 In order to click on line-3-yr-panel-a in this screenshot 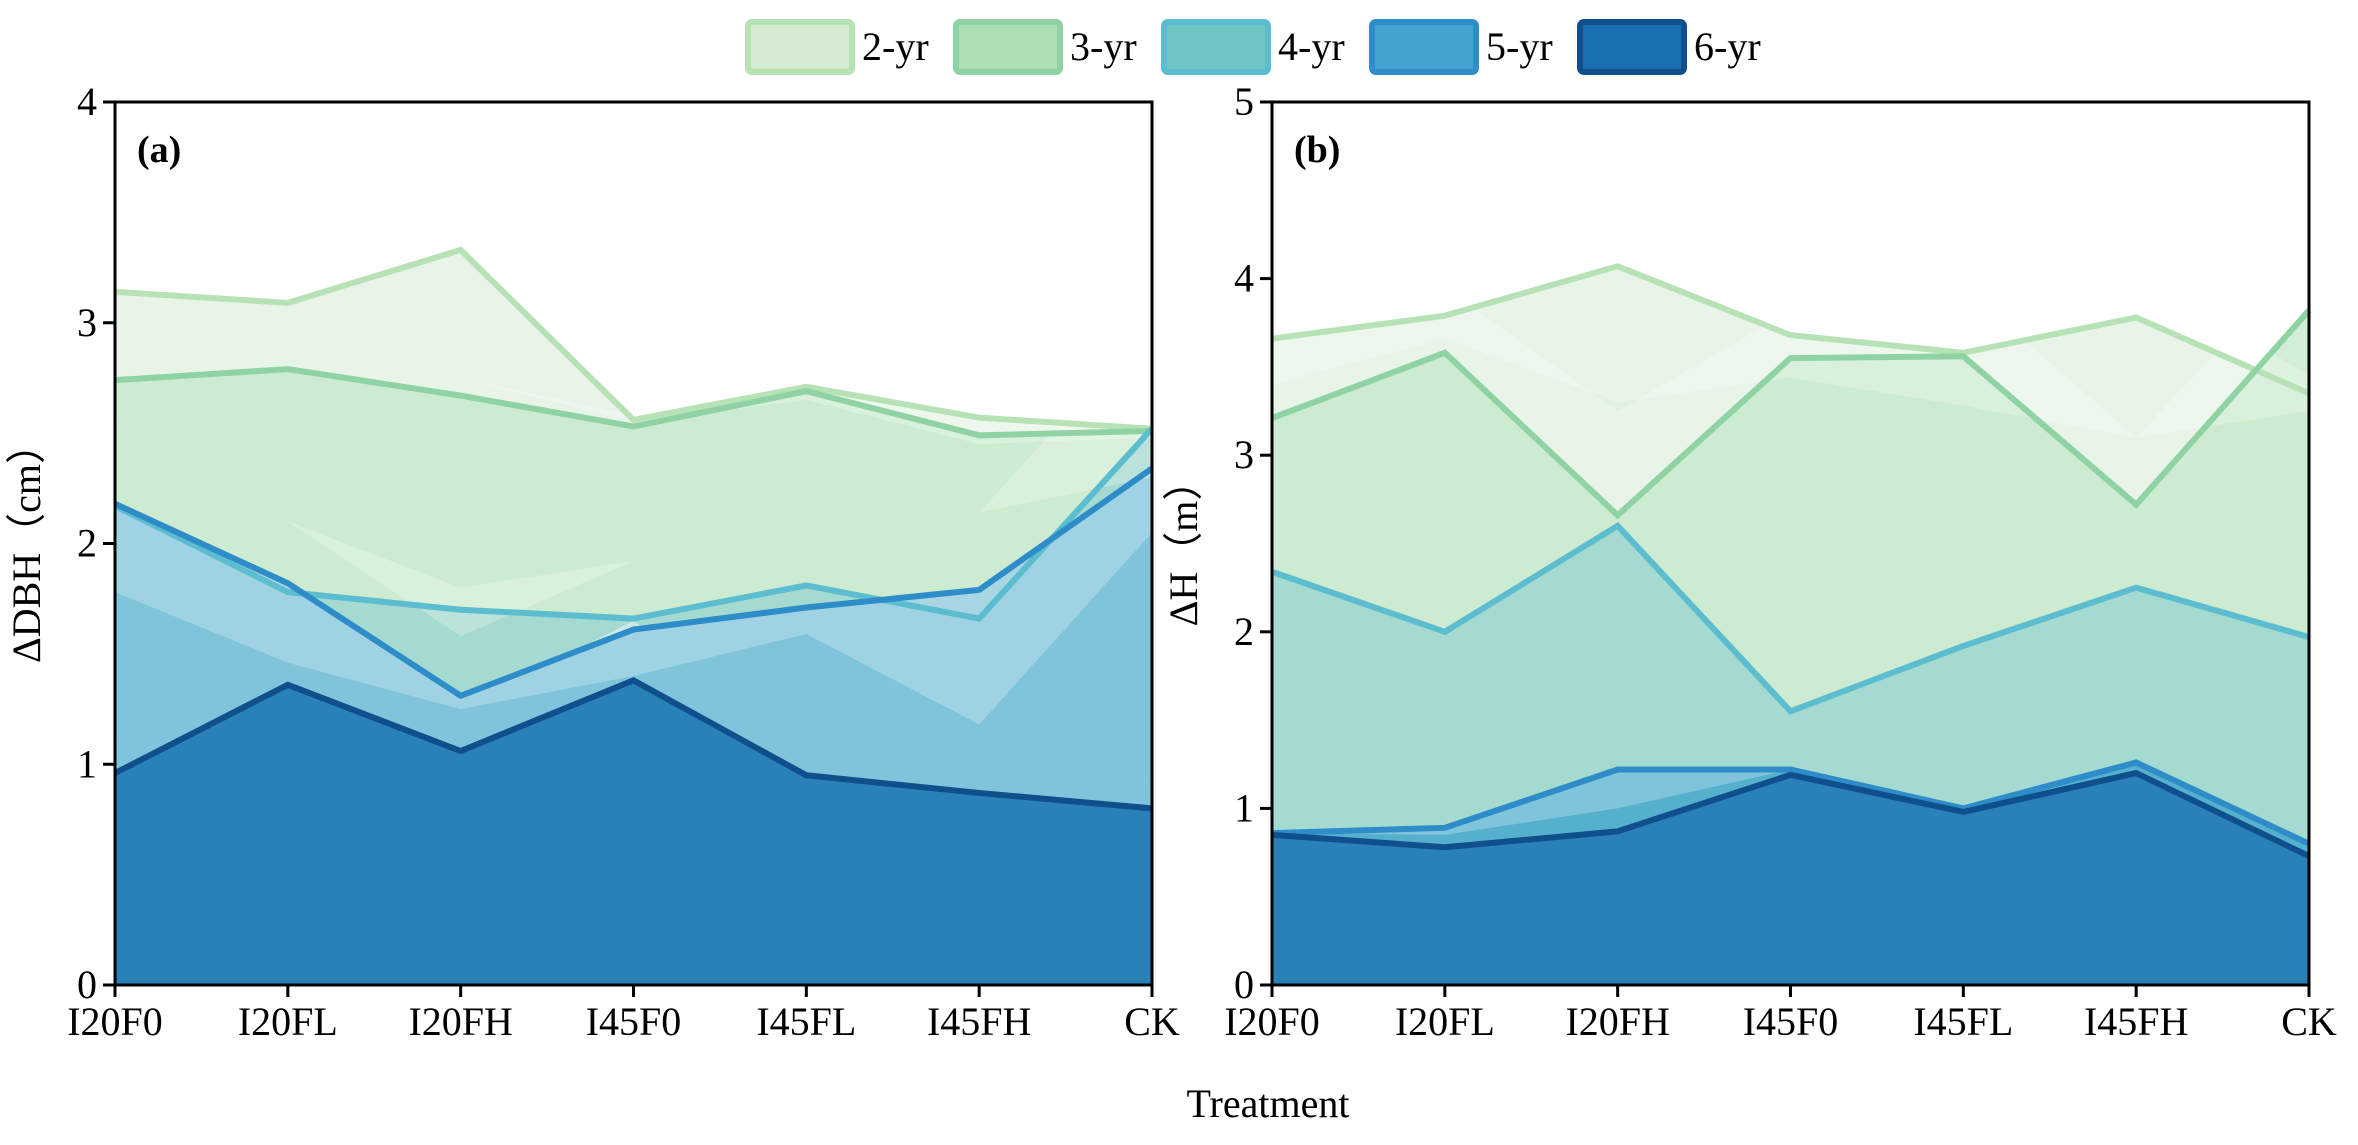, I will do `click(633, 402)`.